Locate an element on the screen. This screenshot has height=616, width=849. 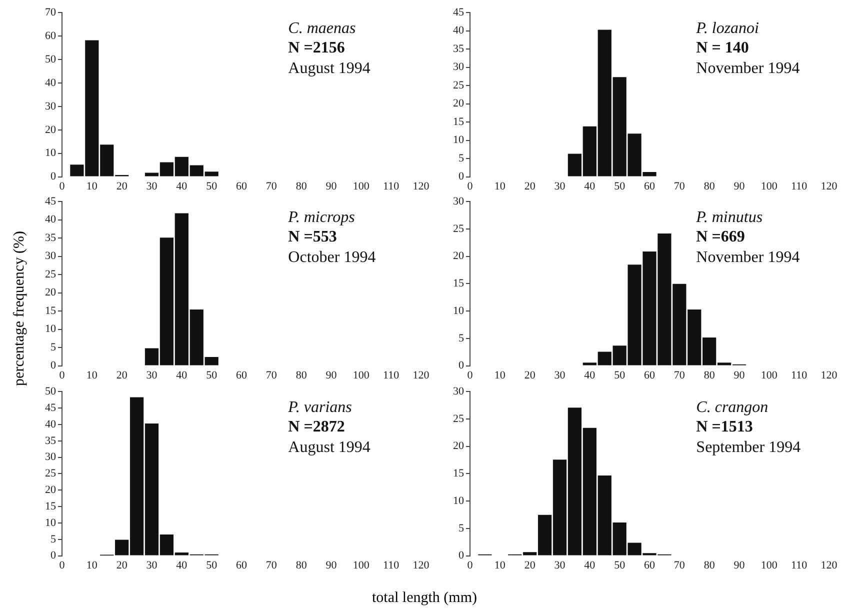
annotation: P. minutus is located at coordinates (729, 217).